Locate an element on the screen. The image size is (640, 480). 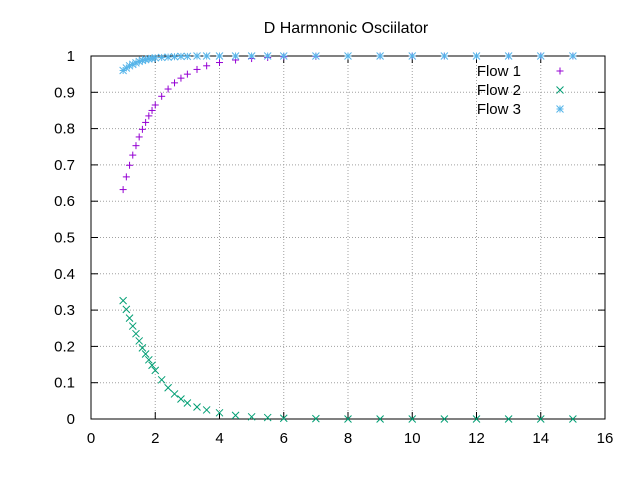
y-tick-label: 0.5 is located at coordinates (64, 238).